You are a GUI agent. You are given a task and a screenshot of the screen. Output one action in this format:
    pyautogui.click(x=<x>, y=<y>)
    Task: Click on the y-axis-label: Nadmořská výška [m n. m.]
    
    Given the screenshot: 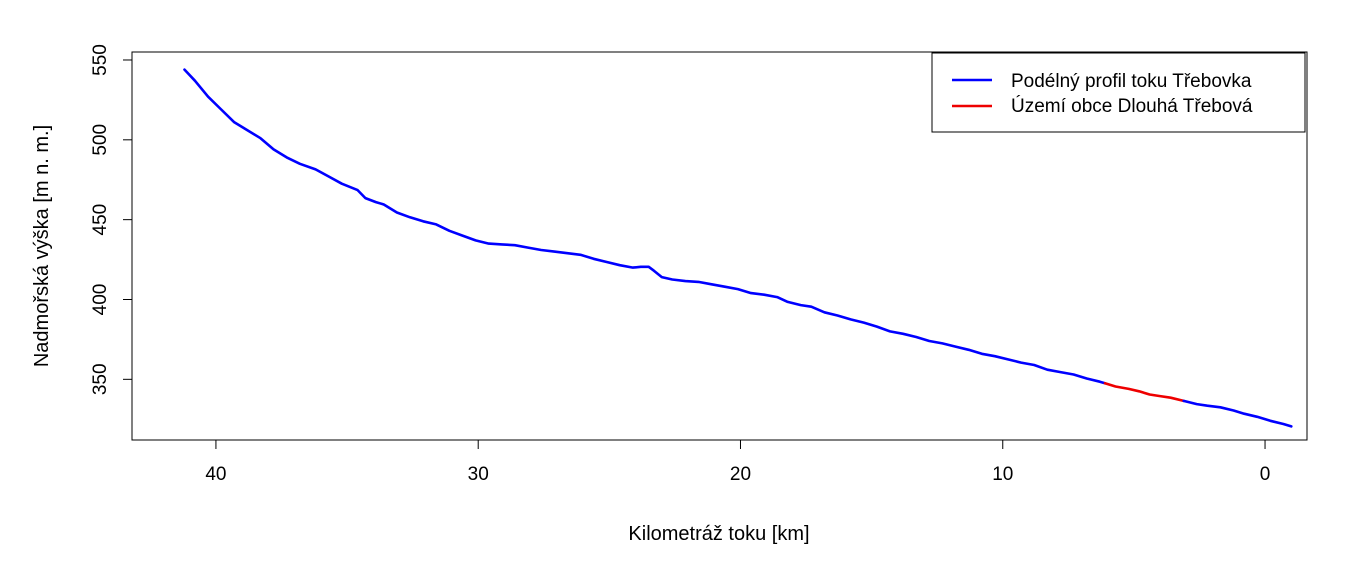 What is the action you would take?
    pyautogui.click(x=42, y=246)
    